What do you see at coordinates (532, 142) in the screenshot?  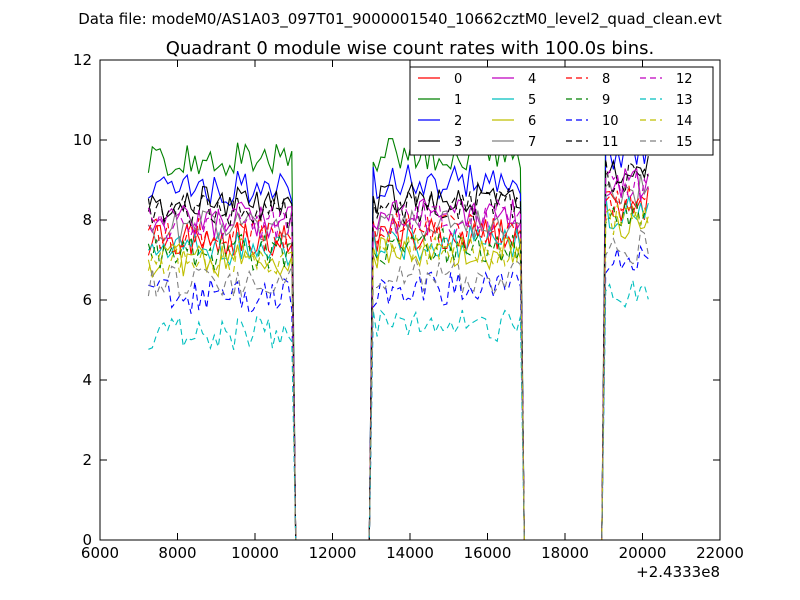 I see `legend-label-7: 7` at bounding box center [532, 142].